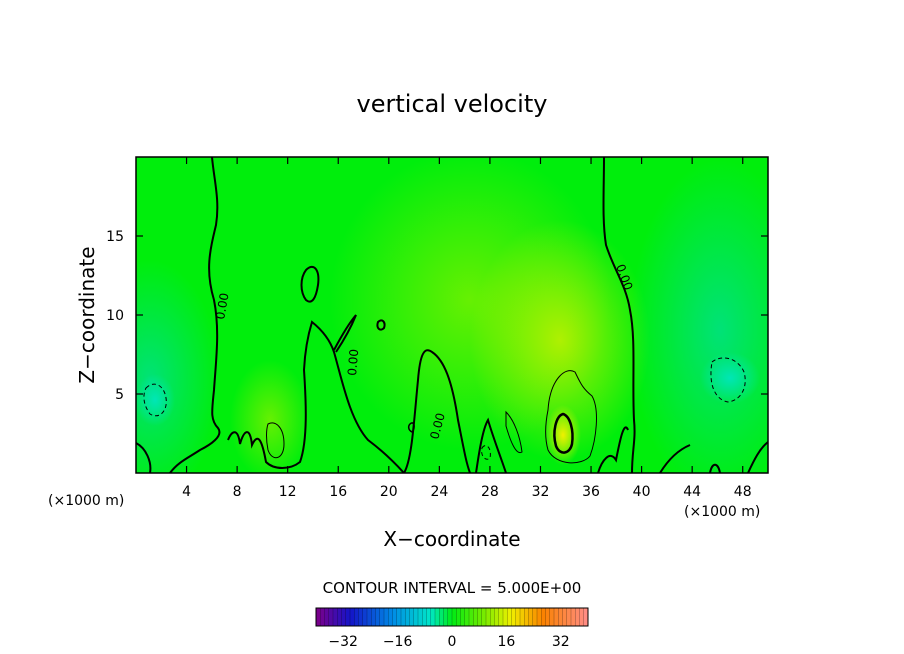 The image size is (904, 654). Describe the element at coordinates (715, 468) in the screenshot. I see `zero-contour-far-right-dot` at that location.